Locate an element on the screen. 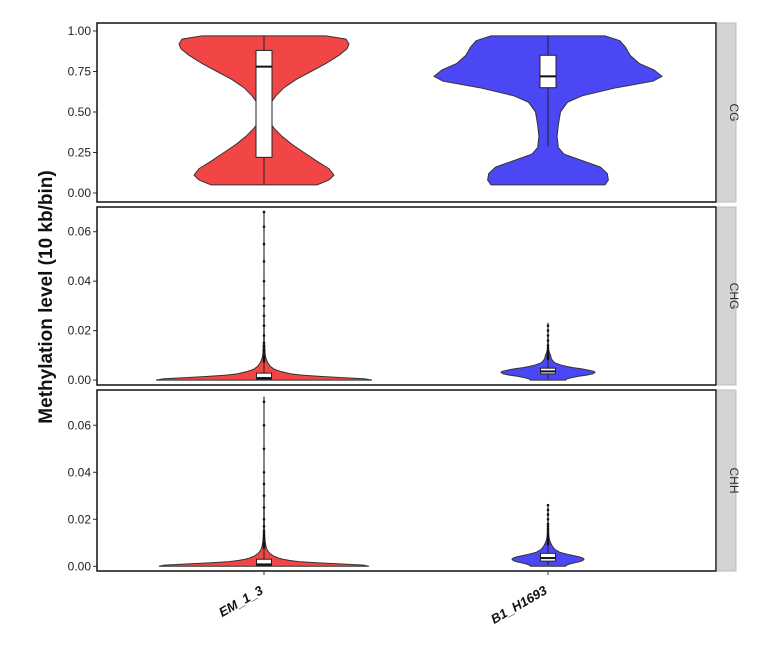  box-b1_h1693 is located at coordinates (548, 71).